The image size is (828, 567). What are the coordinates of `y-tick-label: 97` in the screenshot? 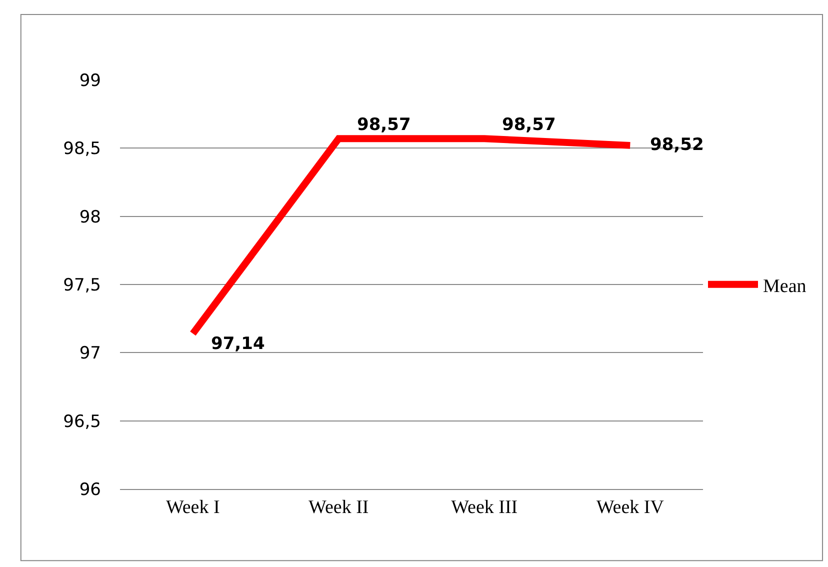 It's located at (90, 354).